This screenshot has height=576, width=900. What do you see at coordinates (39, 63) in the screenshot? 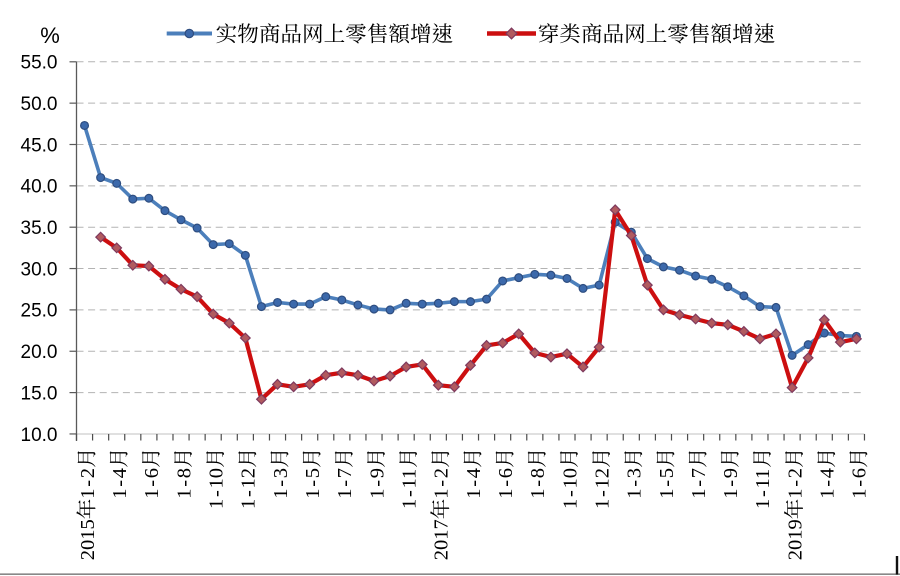
I see `svg-text: 55.0` at bounding box center [39, 63].